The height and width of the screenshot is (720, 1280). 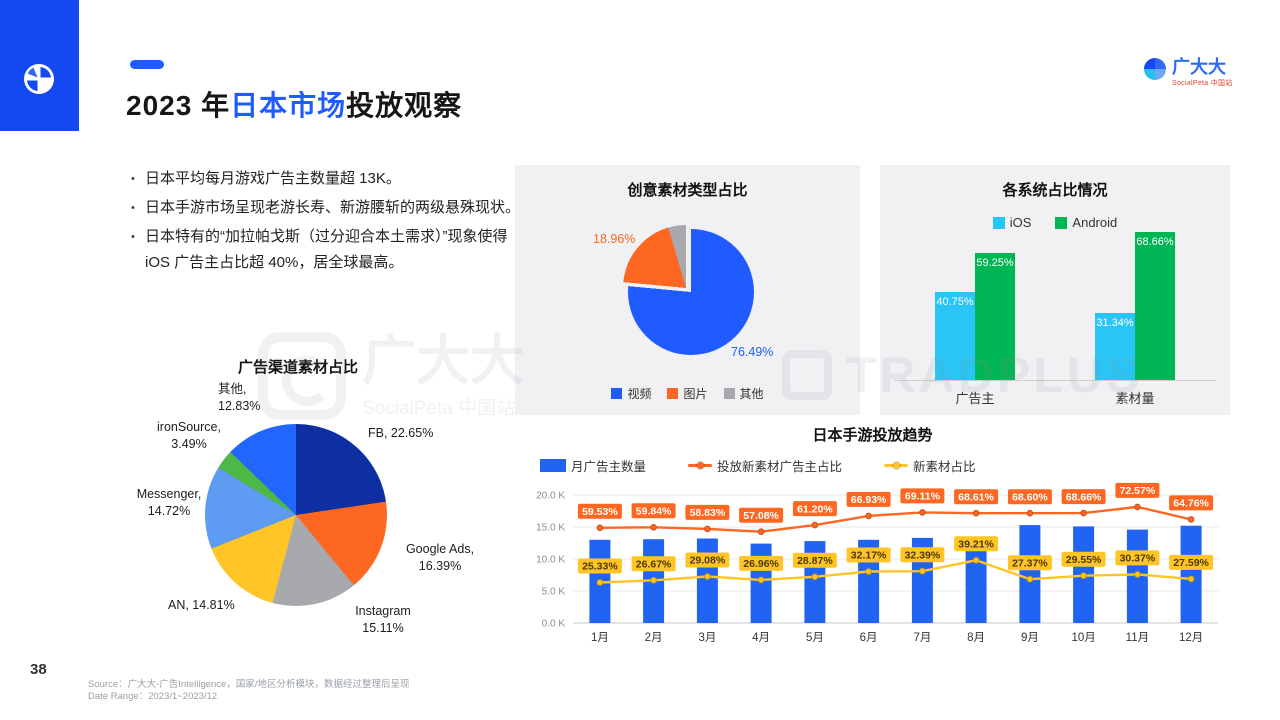 I want to click on svg-text: 39.21%, so click(x=976, y=545).